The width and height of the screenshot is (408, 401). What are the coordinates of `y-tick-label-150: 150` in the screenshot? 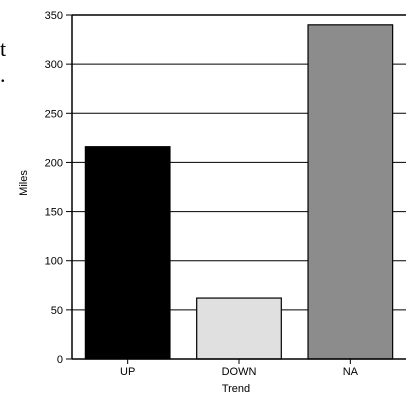 It's located at (54, 213).